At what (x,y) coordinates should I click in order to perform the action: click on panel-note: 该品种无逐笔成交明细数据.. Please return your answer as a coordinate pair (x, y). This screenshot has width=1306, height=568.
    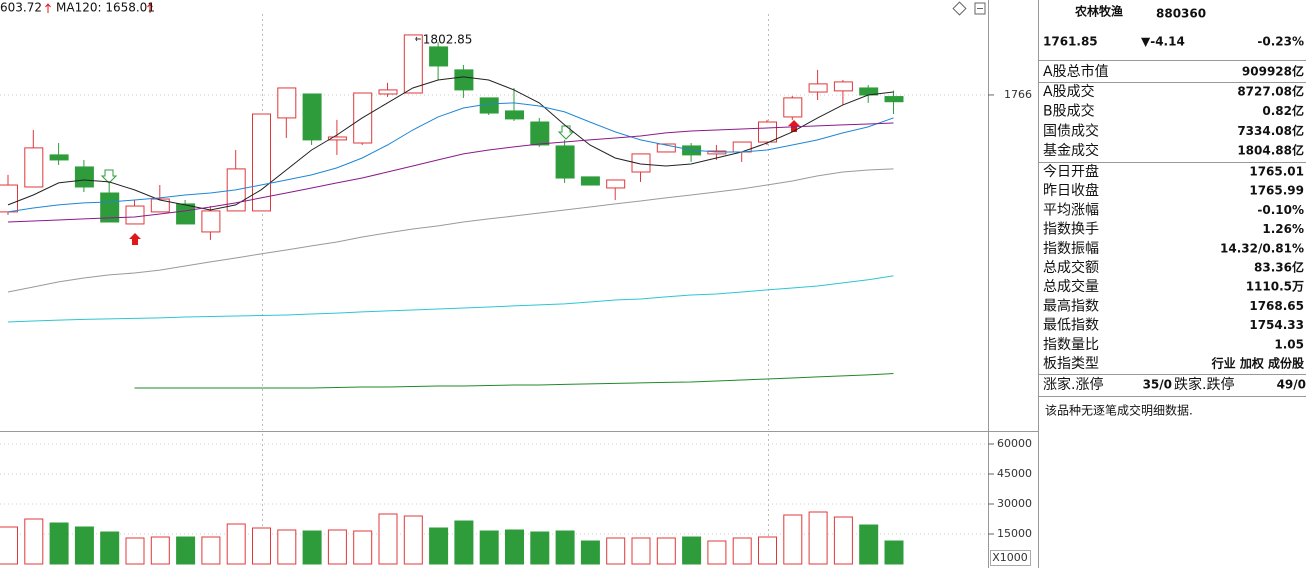
    Looking at the image, I should click on (1119, 410).